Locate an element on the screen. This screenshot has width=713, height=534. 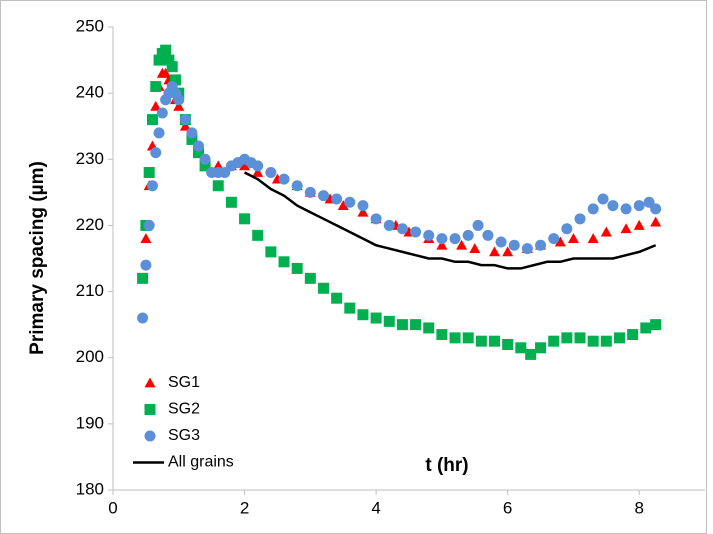
y-tick-label: 240 is located at coordinates (90, 92).